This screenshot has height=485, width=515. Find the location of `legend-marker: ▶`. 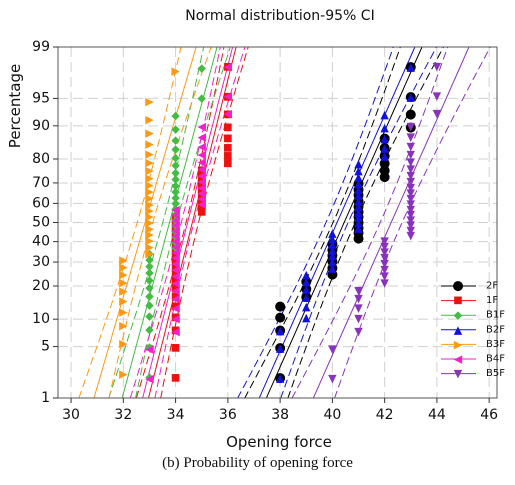

legend-marker: ▶ is located at coordinates (458, 344).